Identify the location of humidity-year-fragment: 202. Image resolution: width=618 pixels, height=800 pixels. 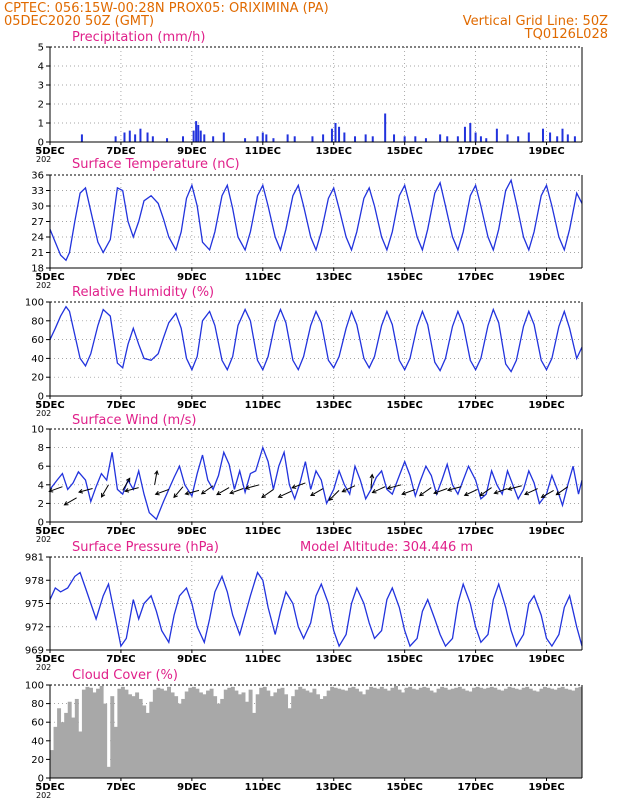
(43, 413).